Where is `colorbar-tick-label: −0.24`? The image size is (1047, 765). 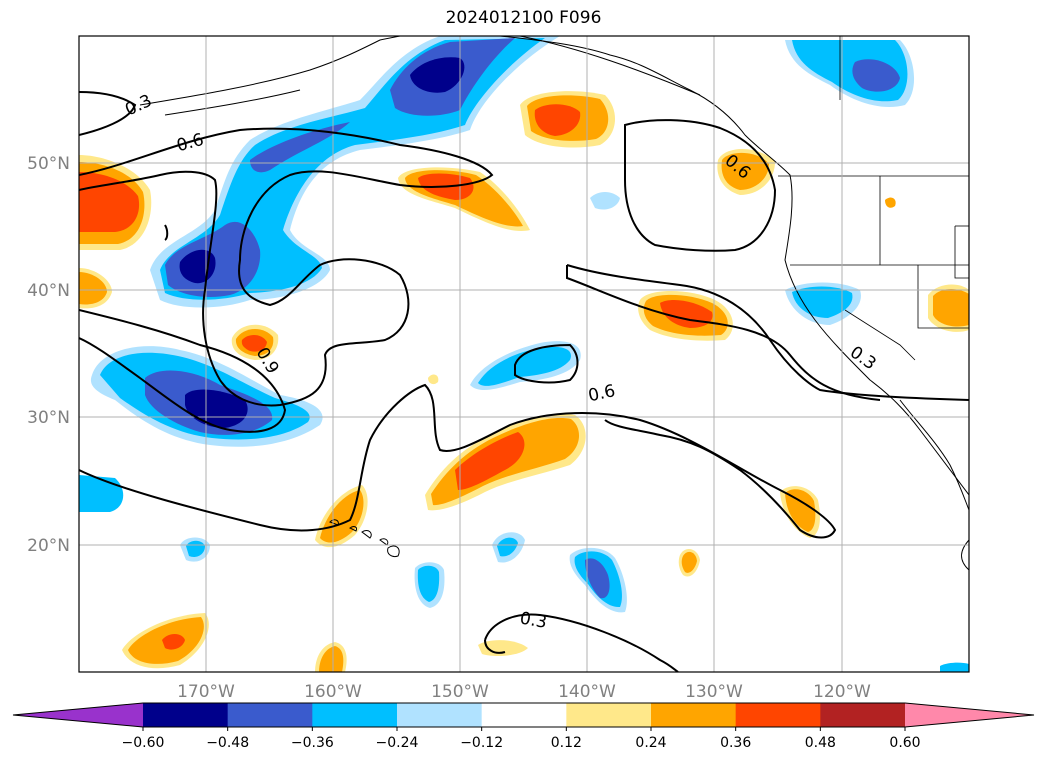 colorbar-tick-label: −0.24 is located at coordinates (397, 743).